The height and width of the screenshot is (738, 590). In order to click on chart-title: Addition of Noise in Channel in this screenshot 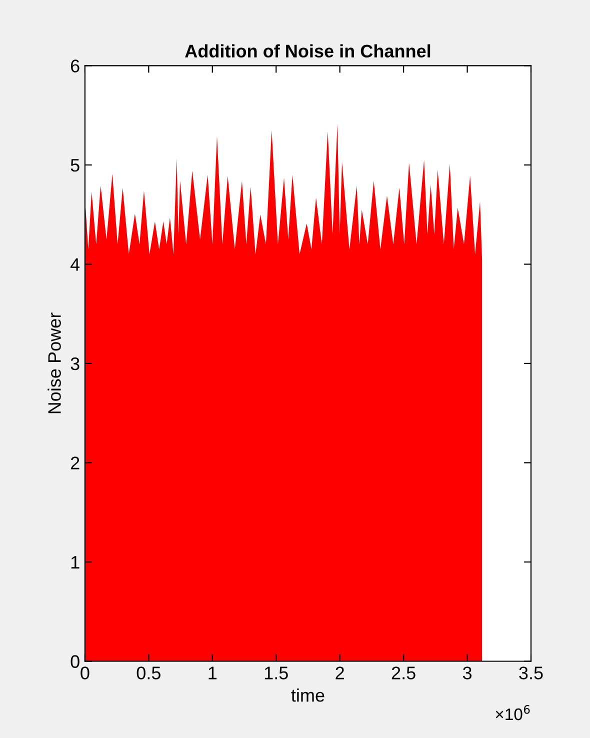, I will do `click(307, 51)`.